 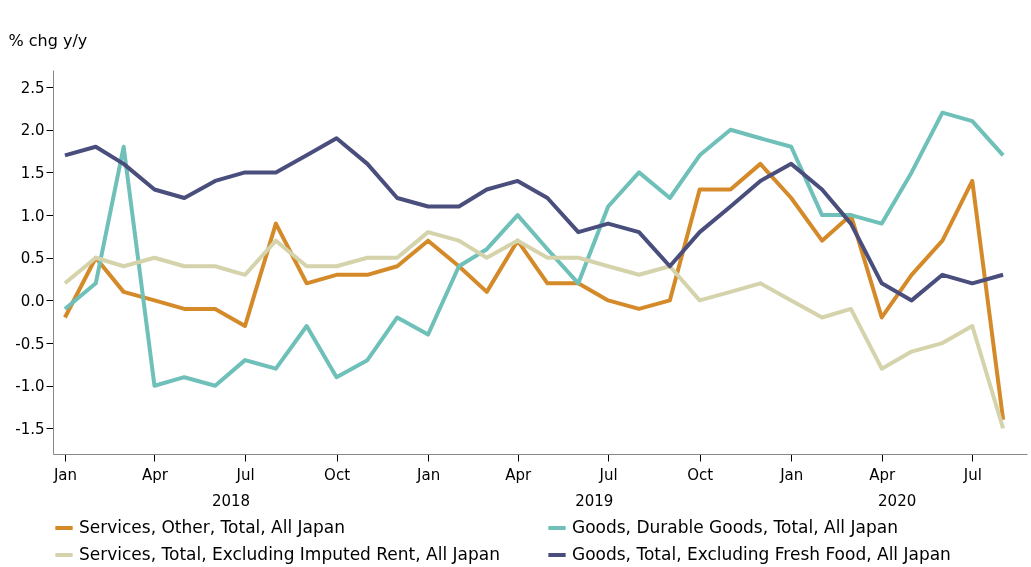 What do you see at coordinates (231, 501) in the screenshot?
I see `text: 2018` at bounding box center [231, 501].